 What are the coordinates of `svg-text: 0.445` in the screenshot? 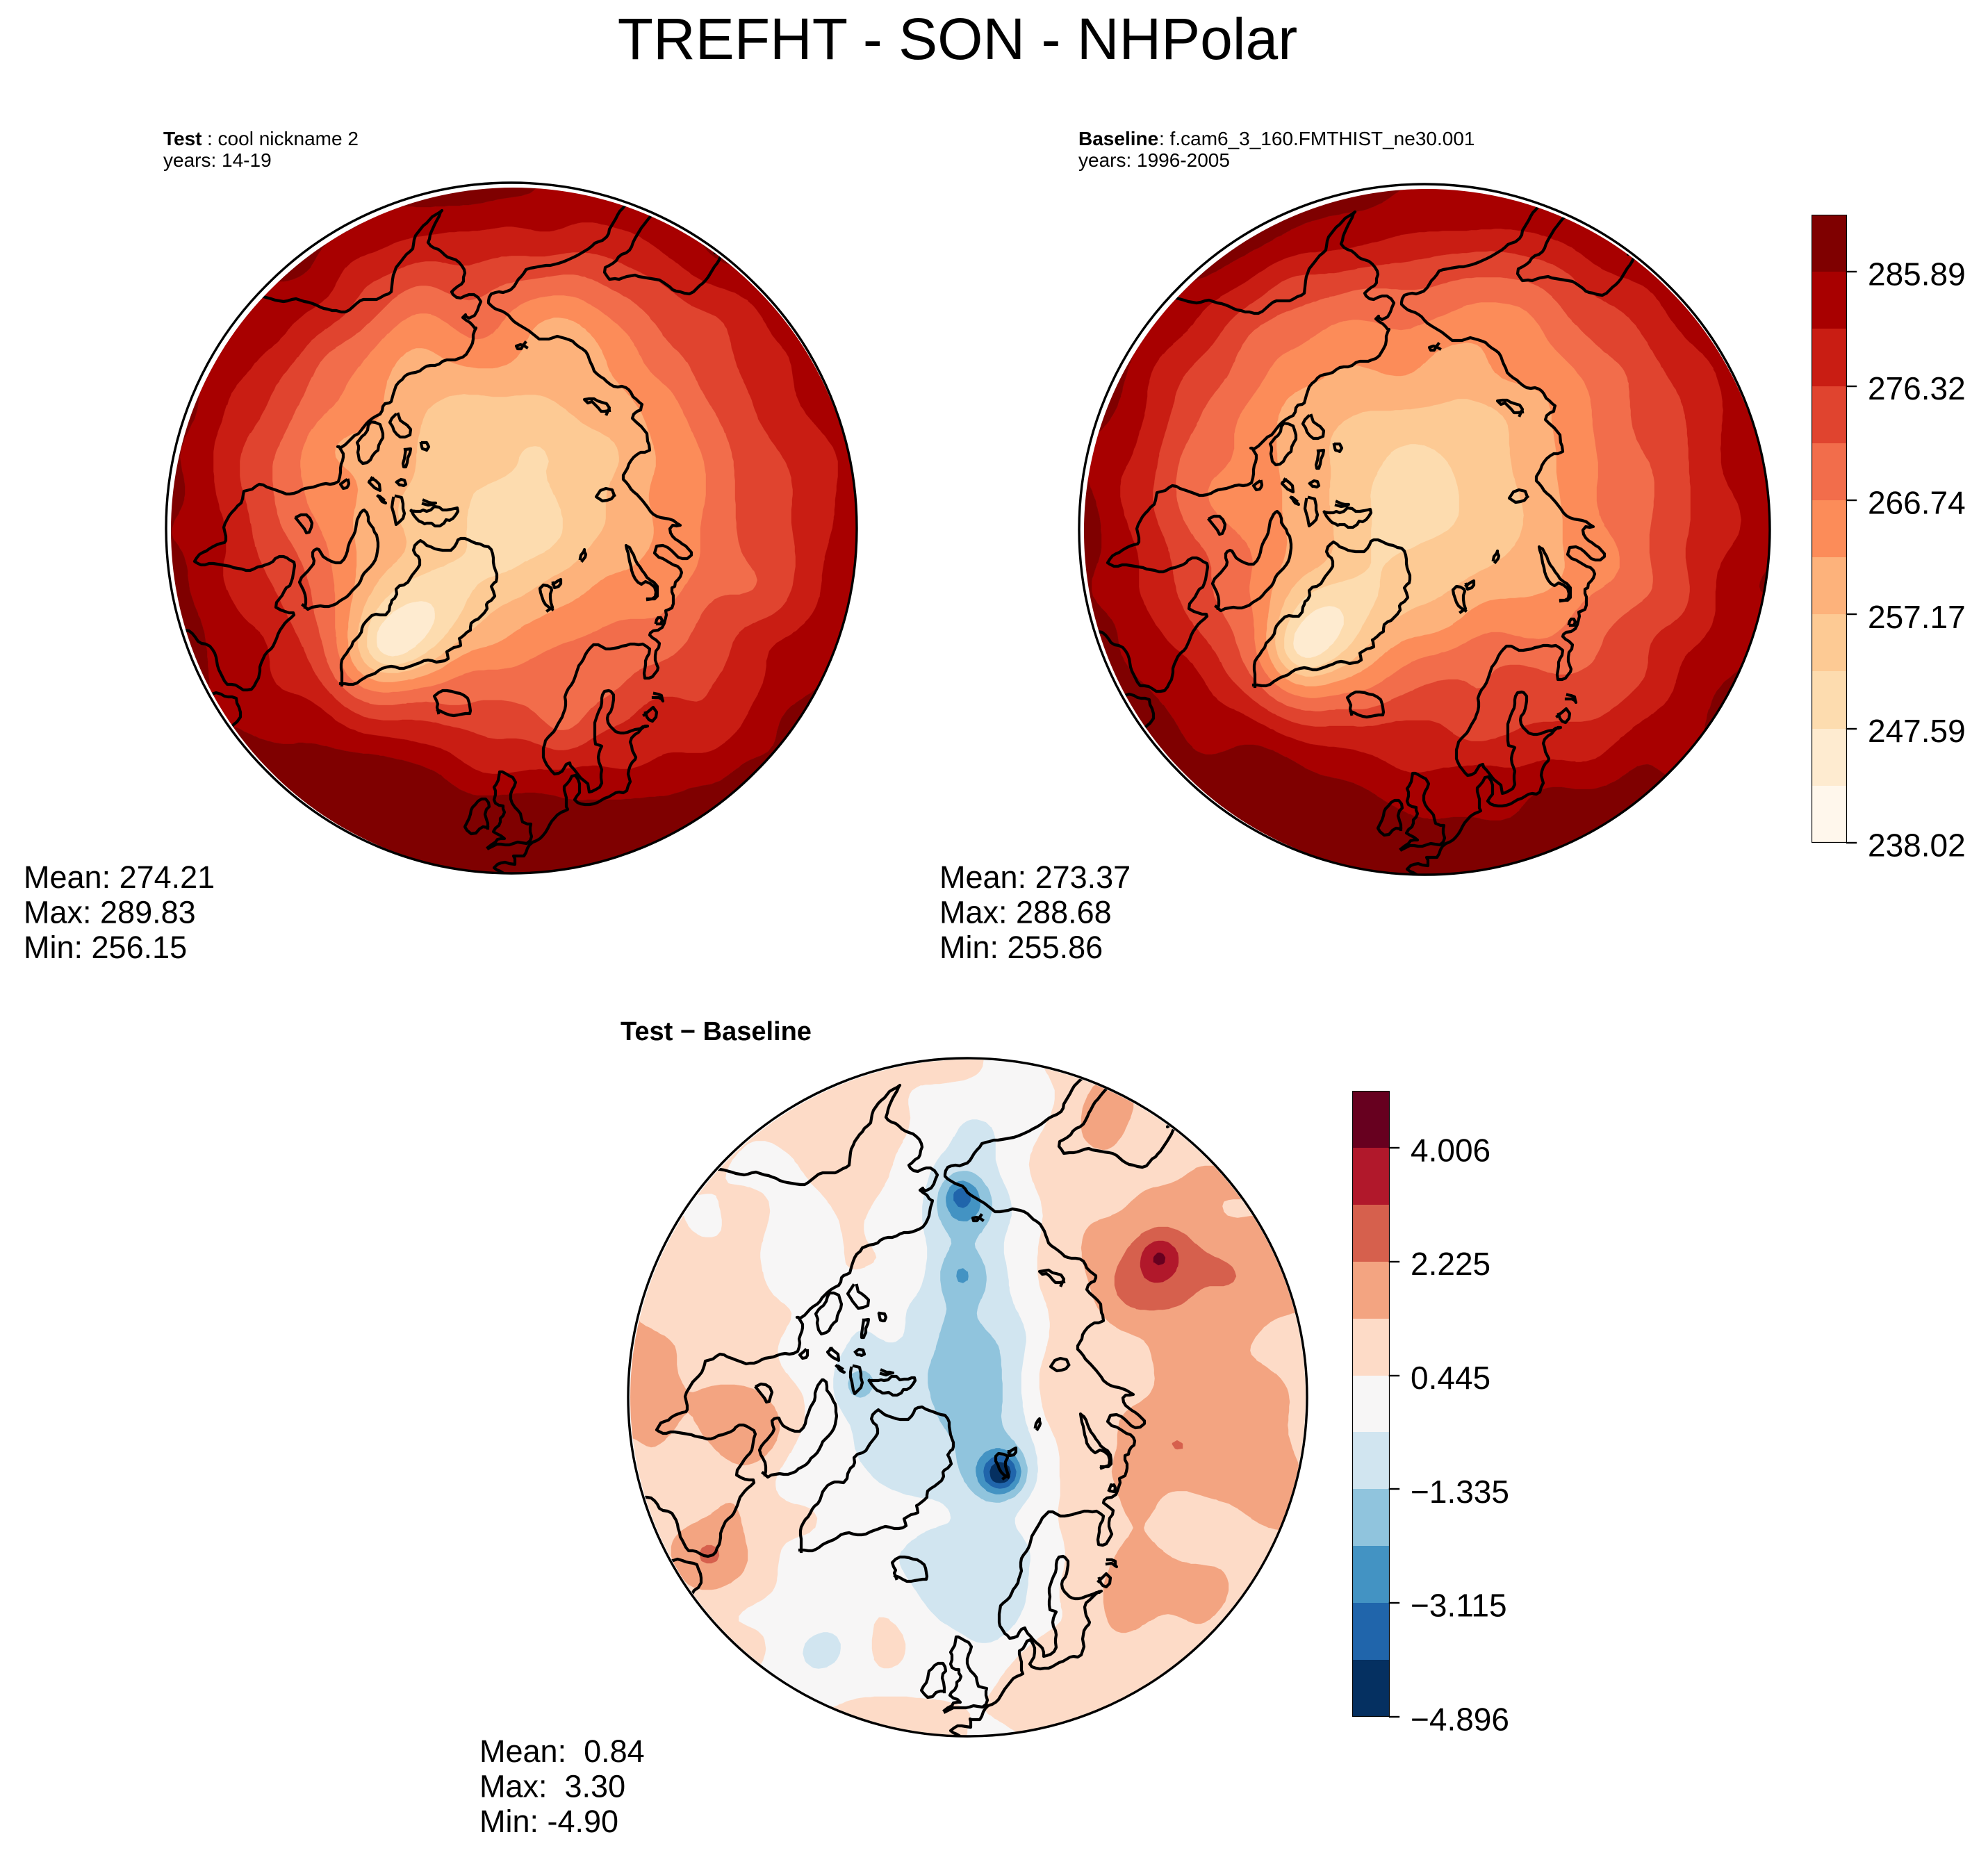 It's located at (1450, 1378).